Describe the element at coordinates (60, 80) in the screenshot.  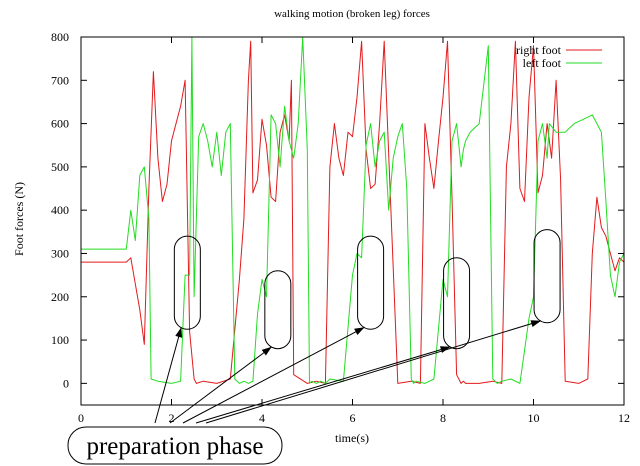
I see `y-tick-label-7: 700` at that location.